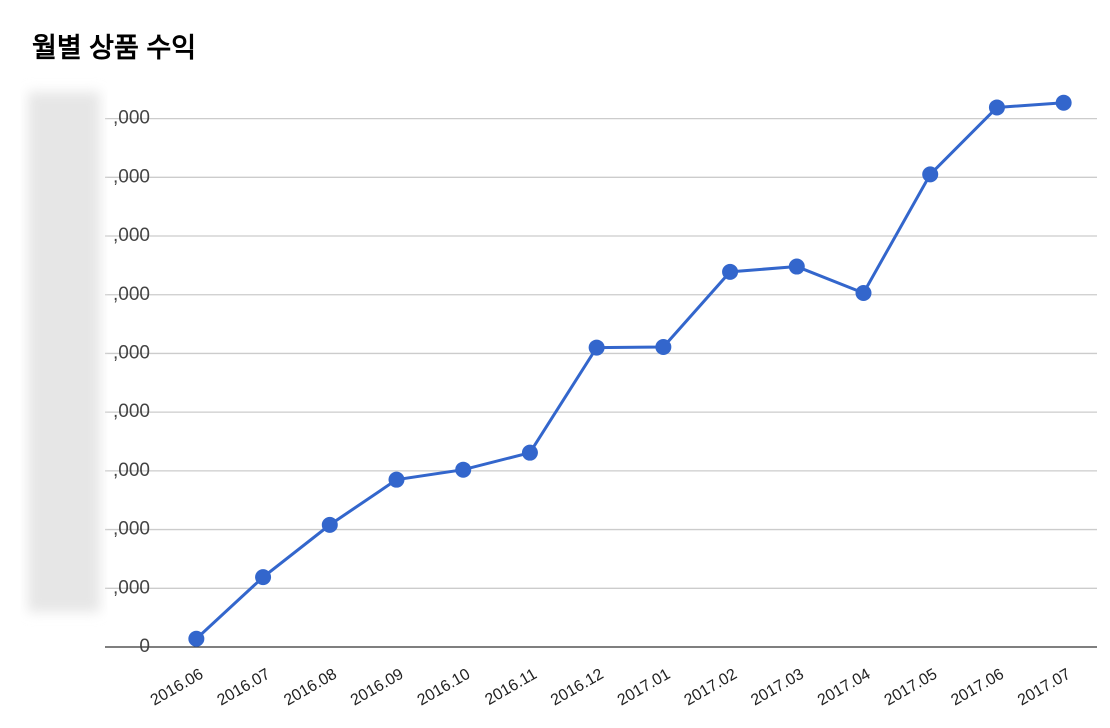 The width and height of the screenshot is (1110, 728). Describe the element at coordinates (377, 688) in the screenshot. I see `x-tick-label: 2016.09` at that location.